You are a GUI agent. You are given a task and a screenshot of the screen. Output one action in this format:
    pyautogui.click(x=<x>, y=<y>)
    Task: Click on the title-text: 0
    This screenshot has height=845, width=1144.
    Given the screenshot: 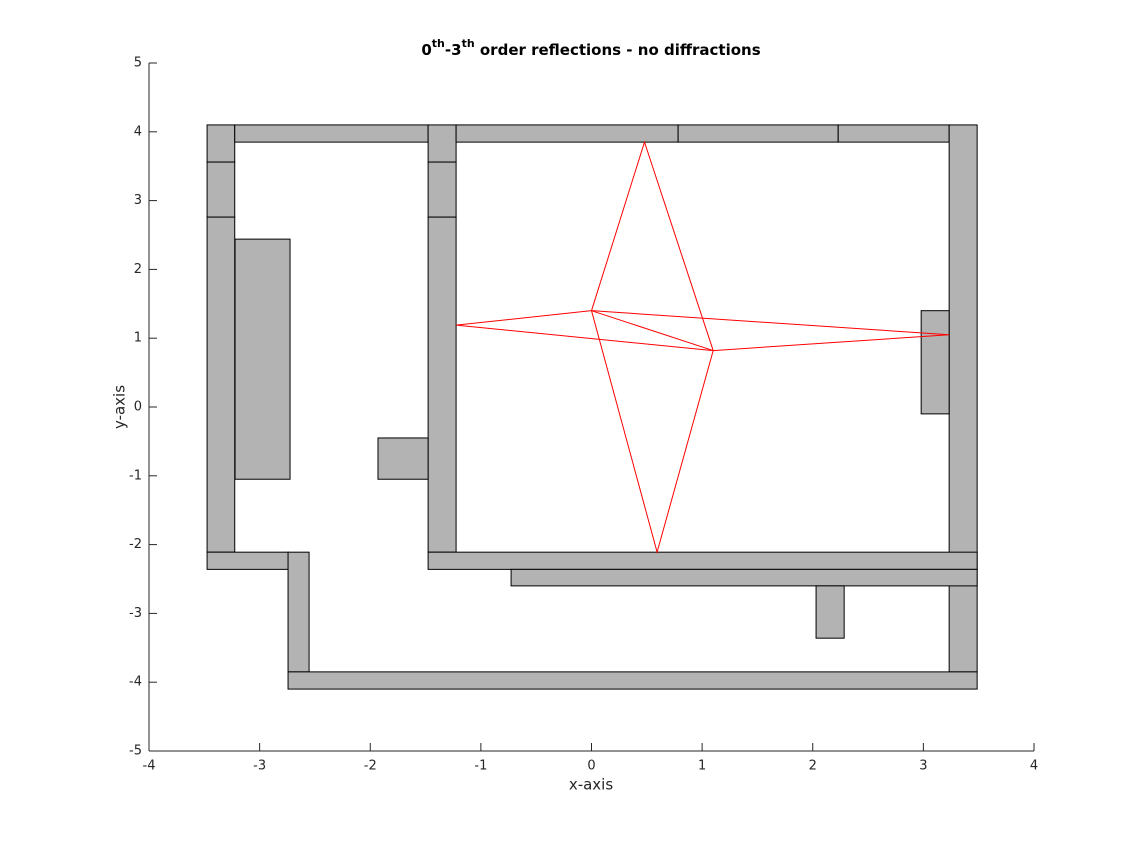 What is the action you would take?
    pyautogui.click(x=426, y=50)
    